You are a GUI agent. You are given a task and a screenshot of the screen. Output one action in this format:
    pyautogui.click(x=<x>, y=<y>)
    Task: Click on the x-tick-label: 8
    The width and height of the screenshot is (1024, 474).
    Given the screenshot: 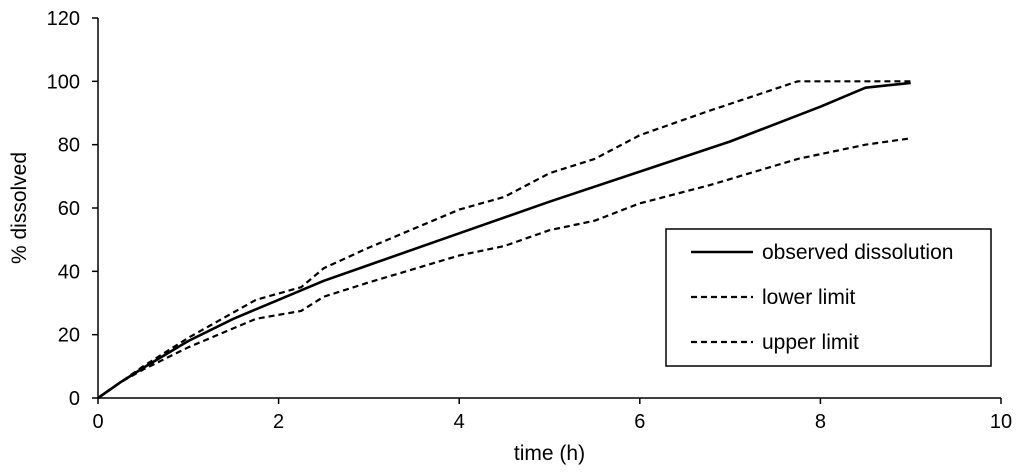 What is the action you would take?
    pyautogui.click(x=820, y=422)
    